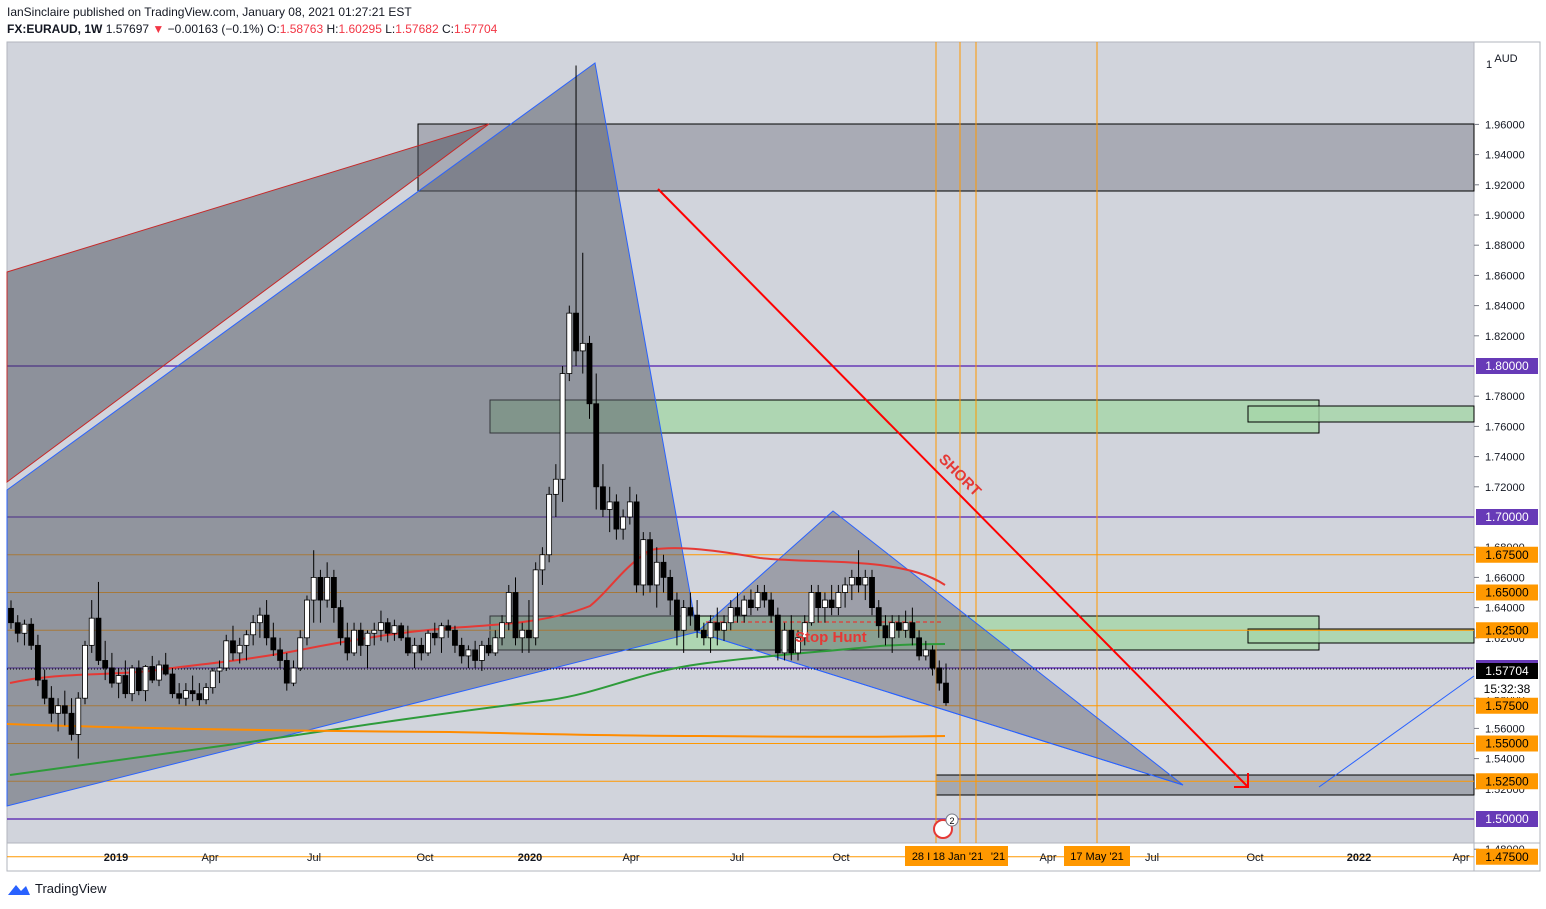  Describe the element at coordinates (248, 303) in the screenshot. I see `triangle-red-left` at that location.